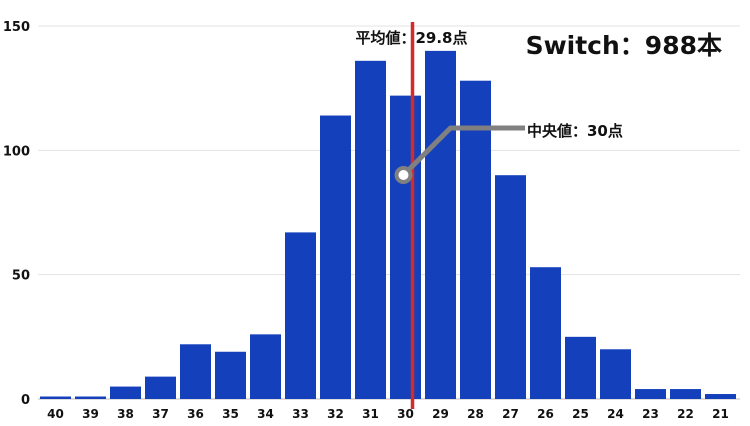 The image size is (750, 426). What do you see at coordinates (650, 414) in the screenshot?
I see `x-tick-label: 23` at bounding box center [650, 414].